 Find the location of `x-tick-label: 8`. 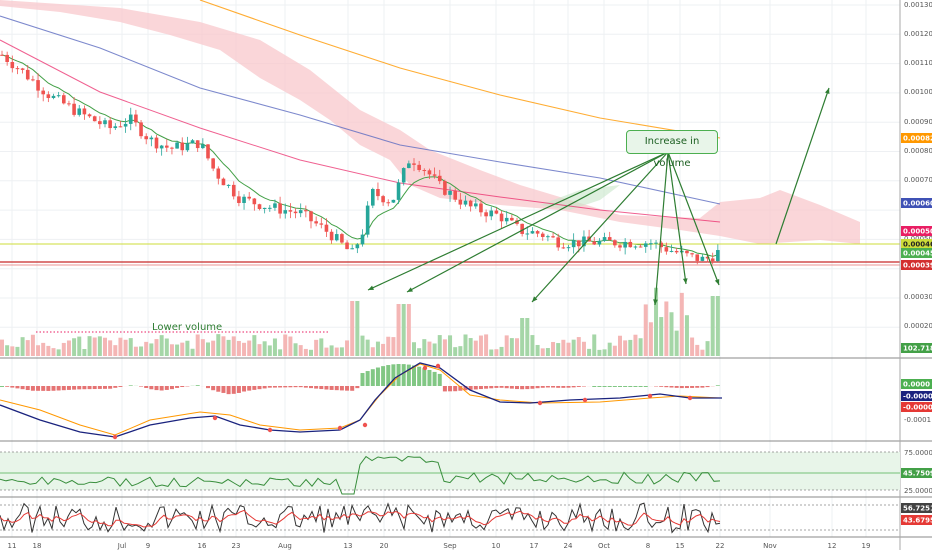

x-tick-label: 8 is located at coordinates (648, 546).